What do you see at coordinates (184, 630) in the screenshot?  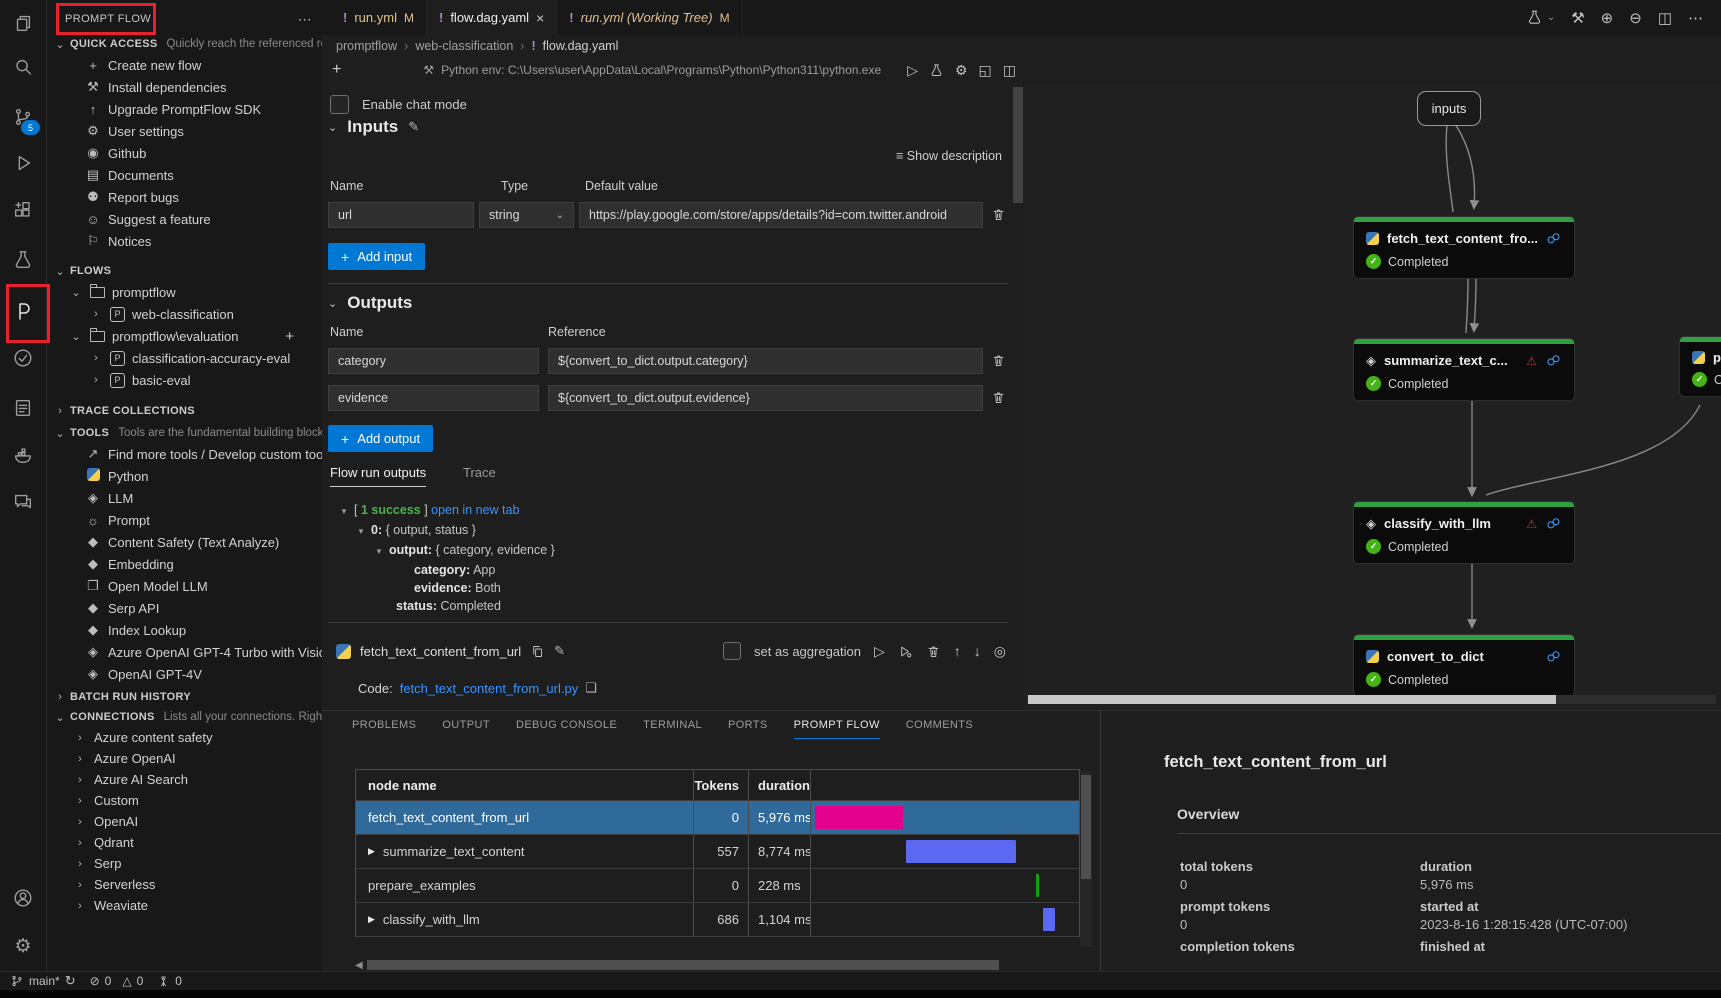 I see `tools-item-index-lookup: ◆ Index Lookup` at bounding box center [184, 630].